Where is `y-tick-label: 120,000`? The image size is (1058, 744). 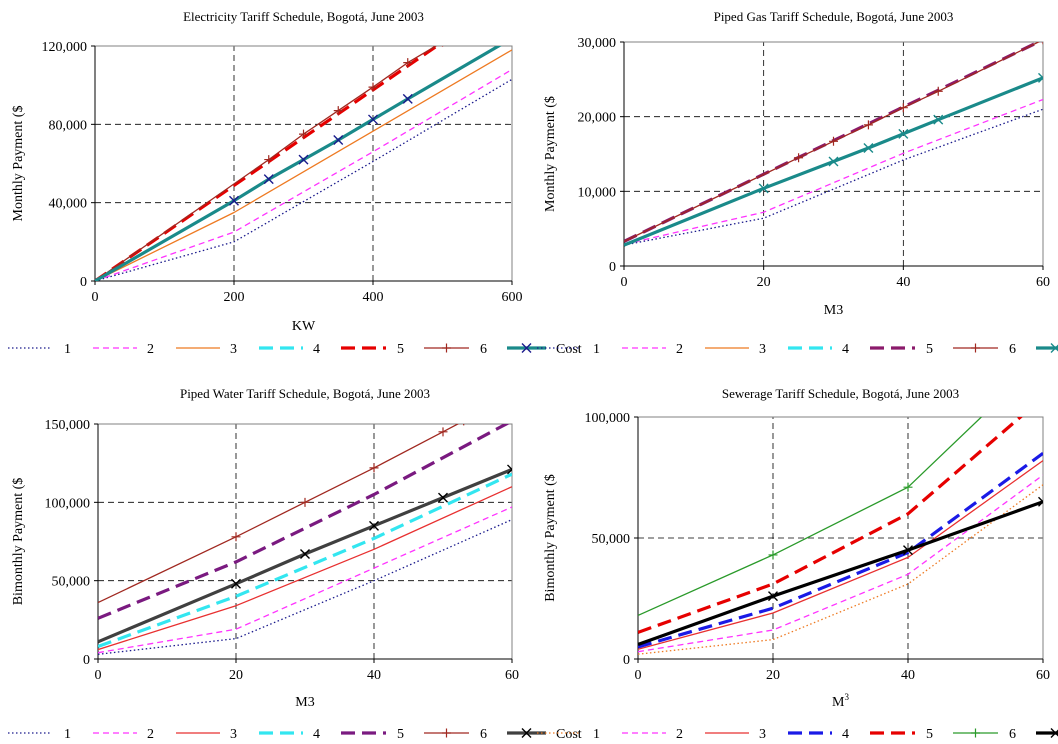 y-tick-label: 120,000 is located at coordinates (65, 47).